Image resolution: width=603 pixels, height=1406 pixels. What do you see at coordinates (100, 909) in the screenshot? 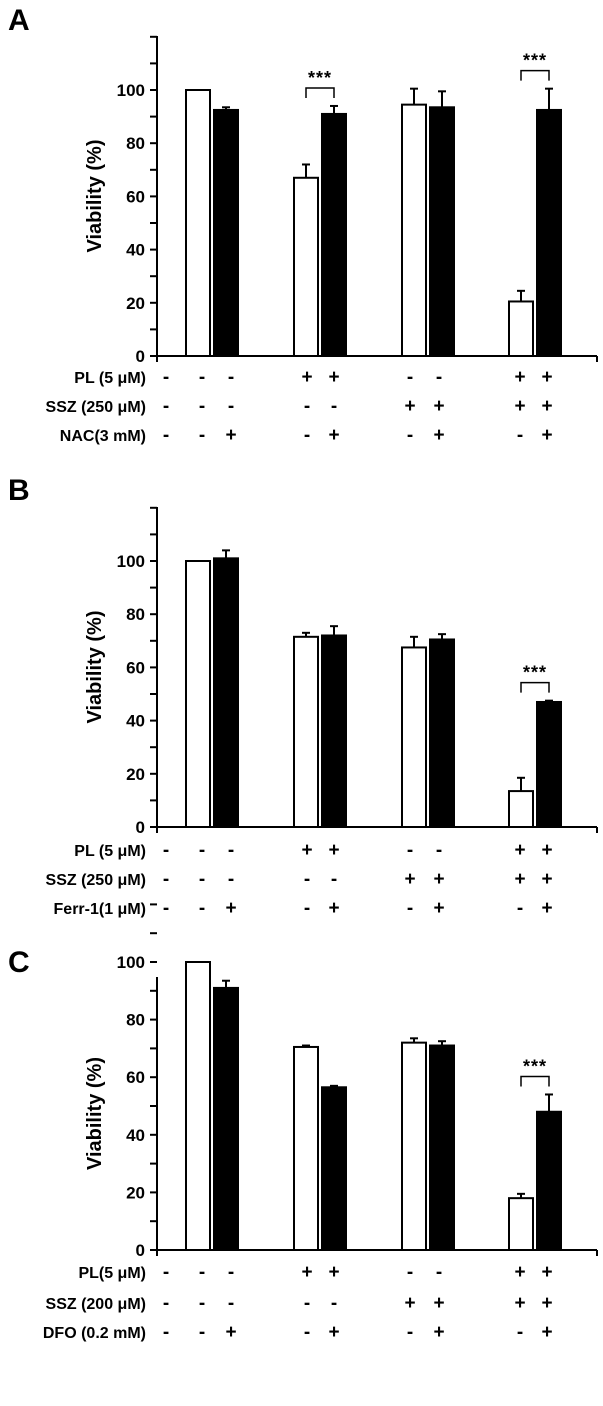
I see `condition-label: Ferr-1(1 μM)` at bounding box center [100, 909].